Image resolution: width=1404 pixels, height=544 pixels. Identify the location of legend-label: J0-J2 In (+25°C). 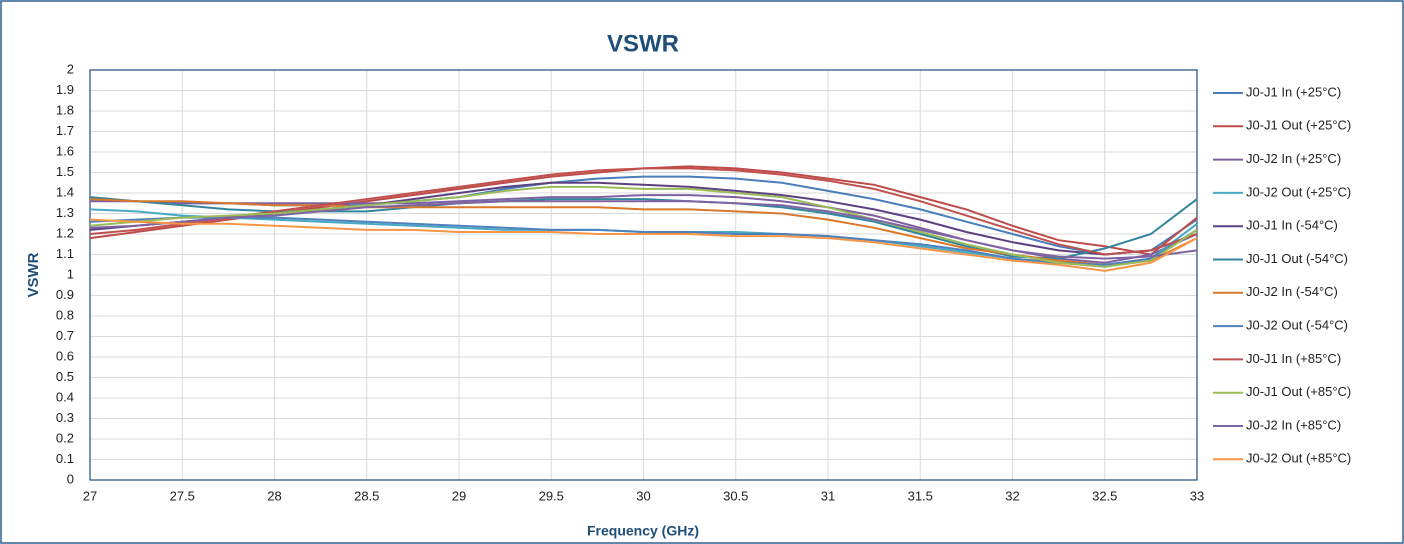
(1293, 158).